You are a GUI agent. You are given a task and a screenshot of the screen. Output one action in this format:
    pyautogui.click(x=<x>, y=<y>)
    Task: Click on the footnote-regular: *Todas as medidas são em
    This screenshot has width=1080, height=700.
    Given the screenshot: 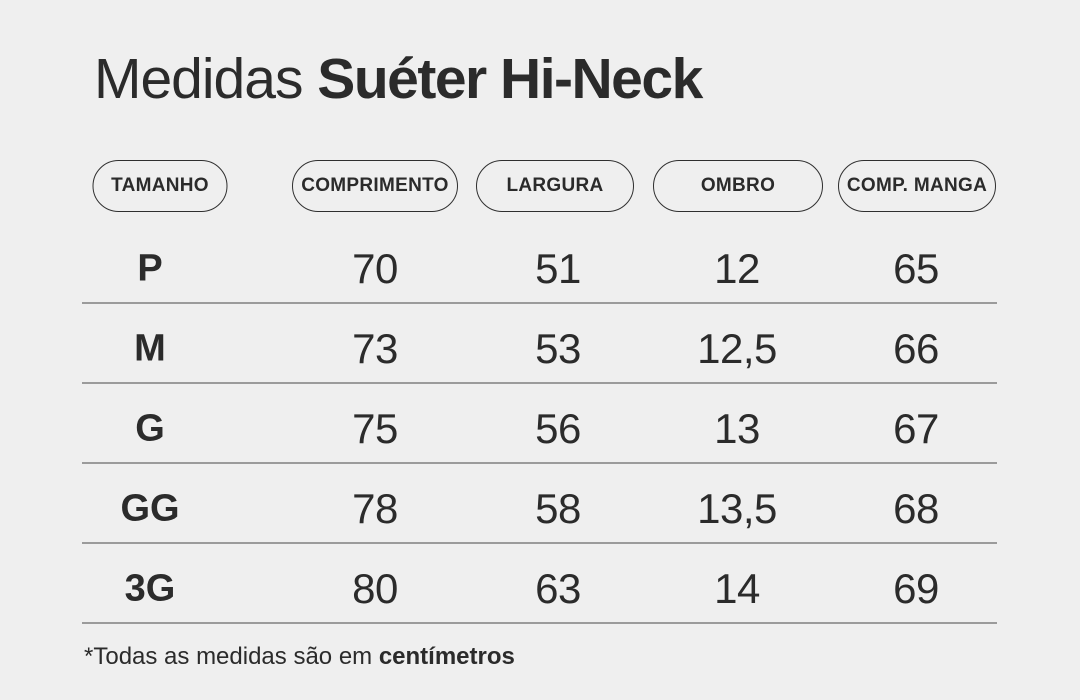 What is the action you would take?
    pyautogui.click(x=231, y=656)
    